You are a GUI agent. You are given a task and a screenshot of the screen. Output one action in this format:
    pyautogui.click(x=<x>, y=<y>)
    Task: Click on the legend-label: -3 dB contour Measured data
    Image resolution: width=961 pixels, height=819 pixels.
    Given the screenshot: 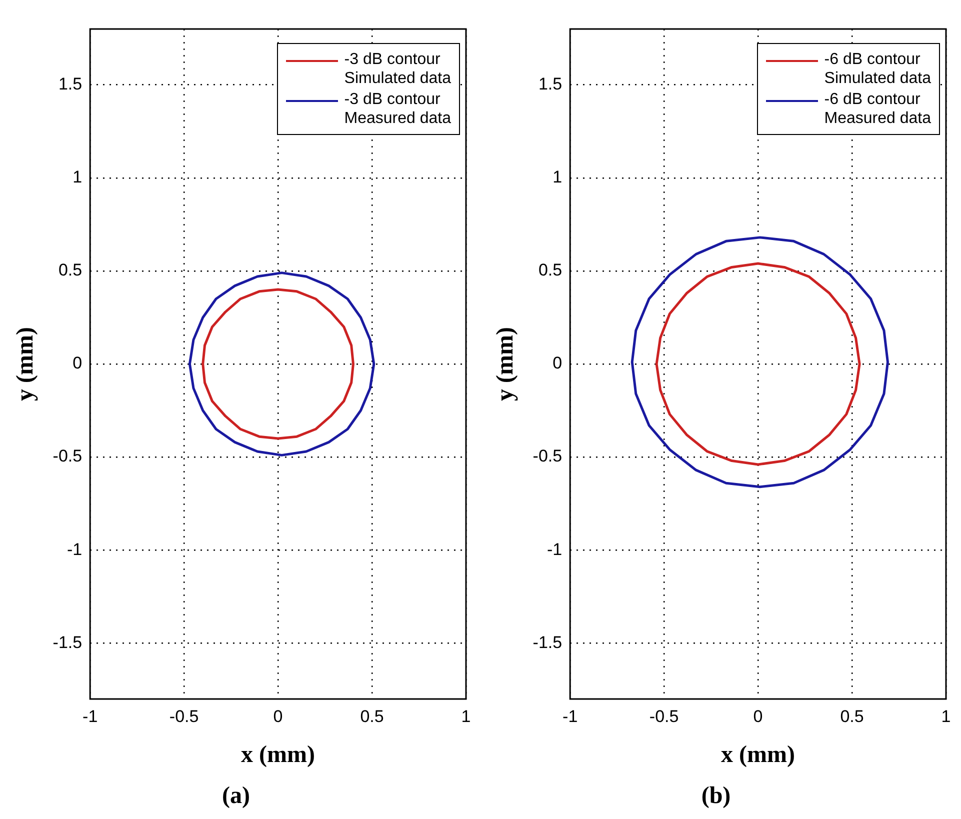 What is the action you would take?
    pyautogui.click(x=397, y=109)
    